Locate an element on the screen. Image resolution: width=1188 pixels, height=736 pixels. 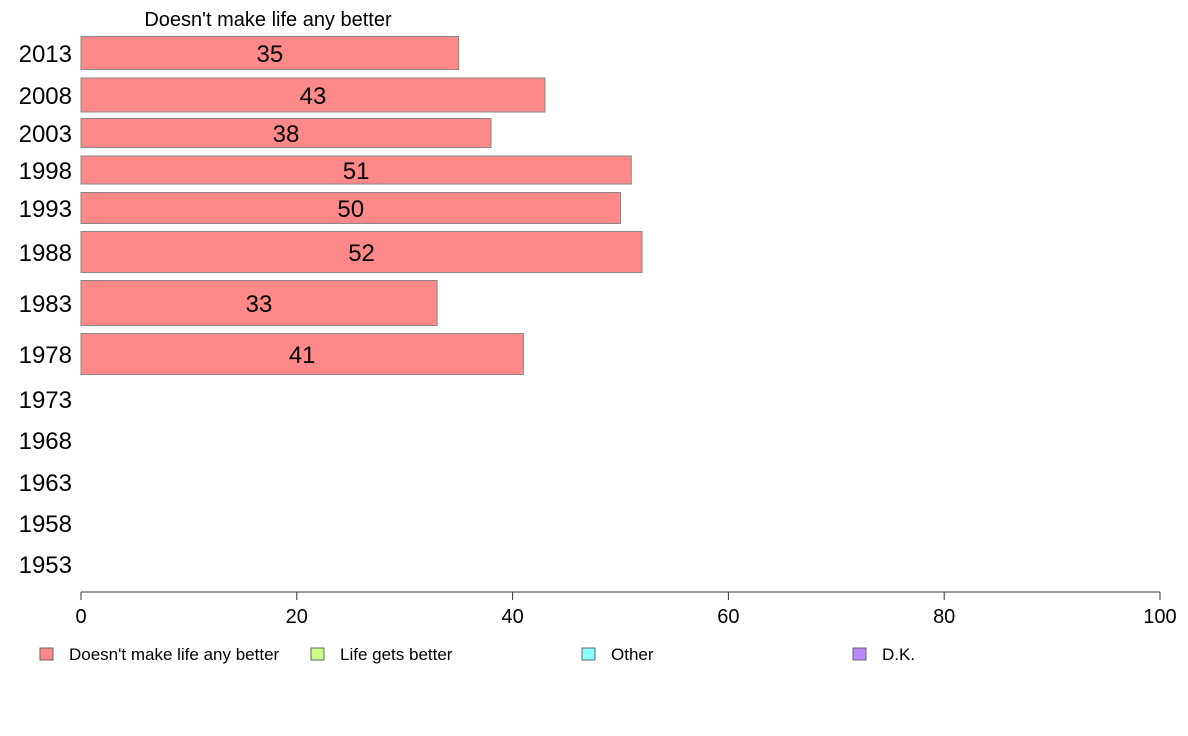
bar-value-label-1983: 33 is located at coordinates (259, 304).